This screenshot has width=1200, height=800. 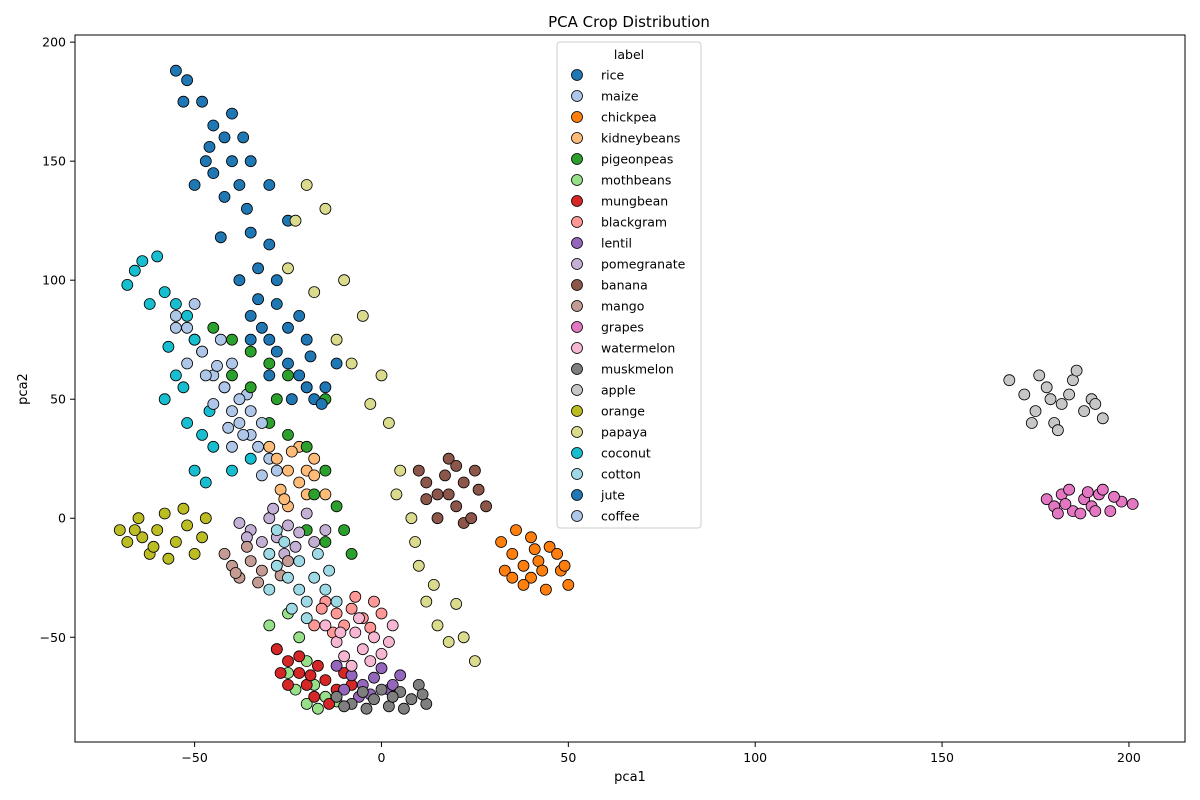 I want to click on legend-label-jute: jute, so click(x=612, y=495).